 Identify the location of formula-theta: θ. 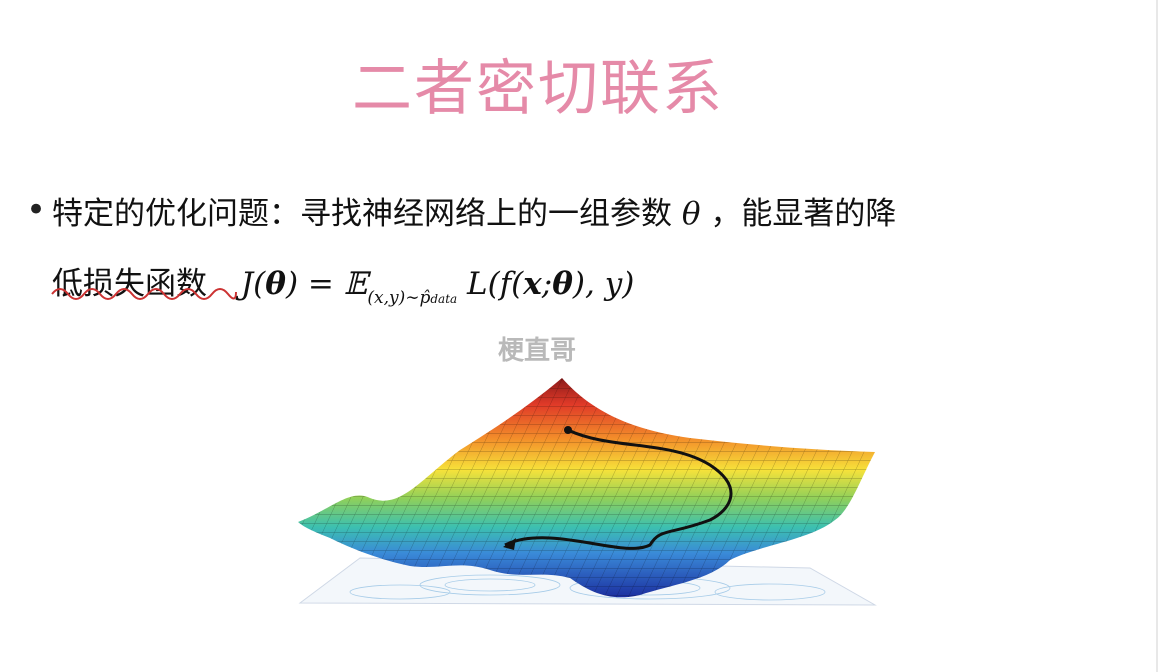
(275, 284).